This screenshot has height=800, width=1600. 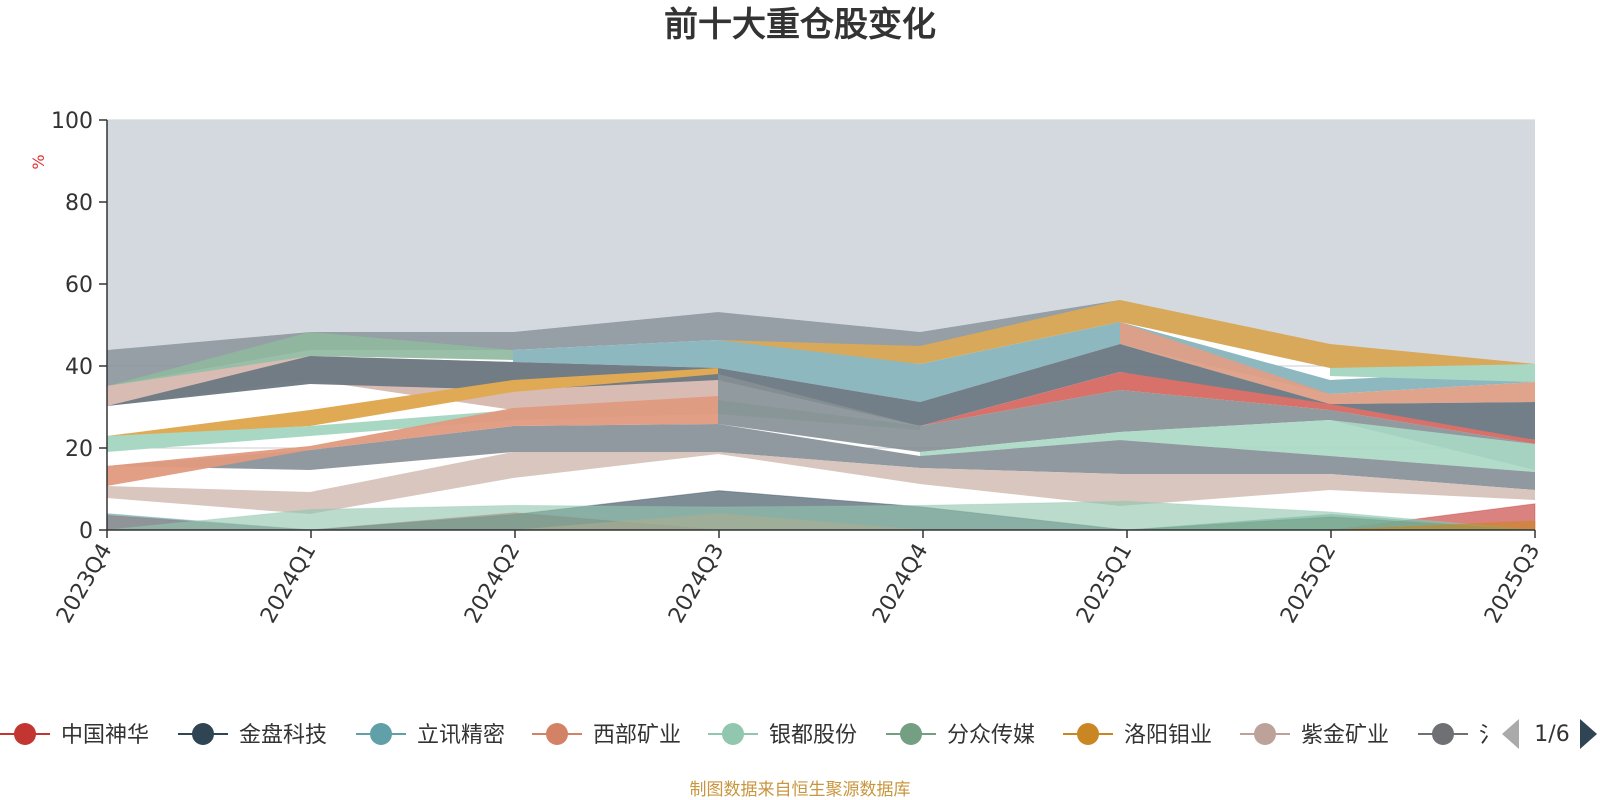 What do you see at coordinates (283, 735) in the screenshot?
I see `legend-label: 金盘科技` at bounding box center [283, 735].